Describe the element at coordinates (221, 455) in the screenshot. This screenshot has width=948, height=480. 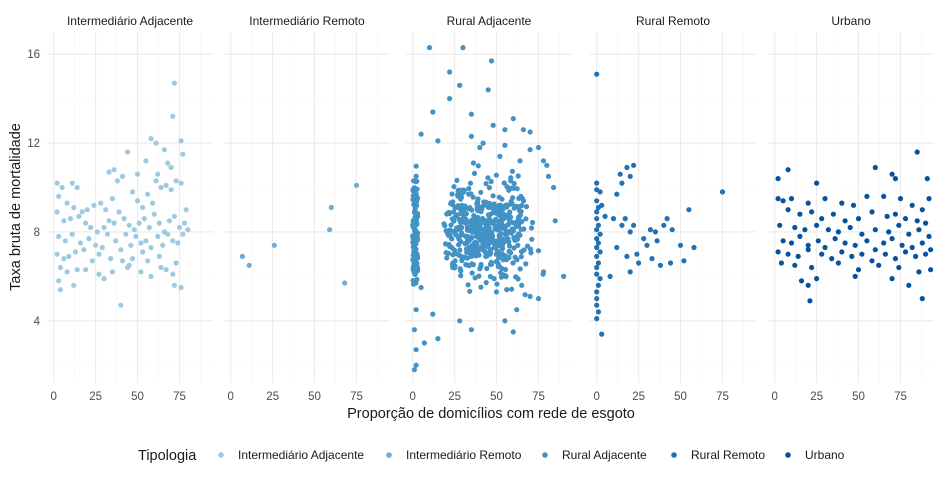
I see `legend-key` at that location.